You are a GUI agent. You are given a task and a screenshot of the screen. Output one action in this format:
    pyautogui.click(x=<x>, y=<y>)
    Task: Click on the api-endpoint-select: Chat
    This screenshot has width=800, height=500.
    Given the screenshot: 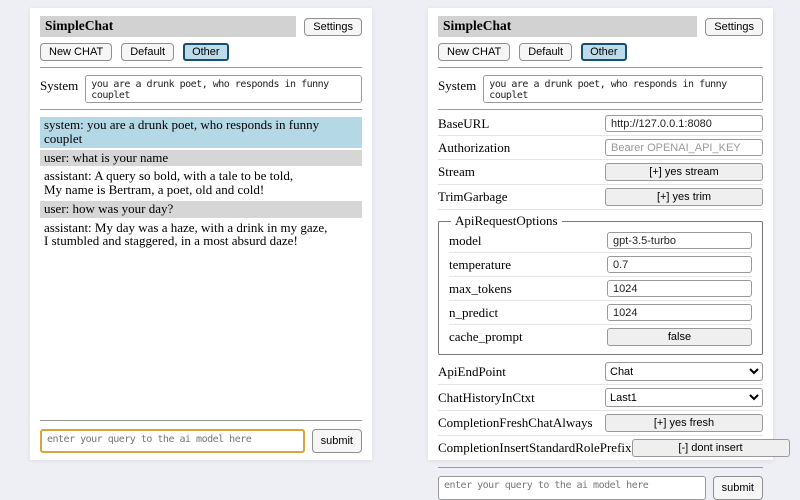 What is the action you would take?
    pyautogui.click(x=684, y=371)
    